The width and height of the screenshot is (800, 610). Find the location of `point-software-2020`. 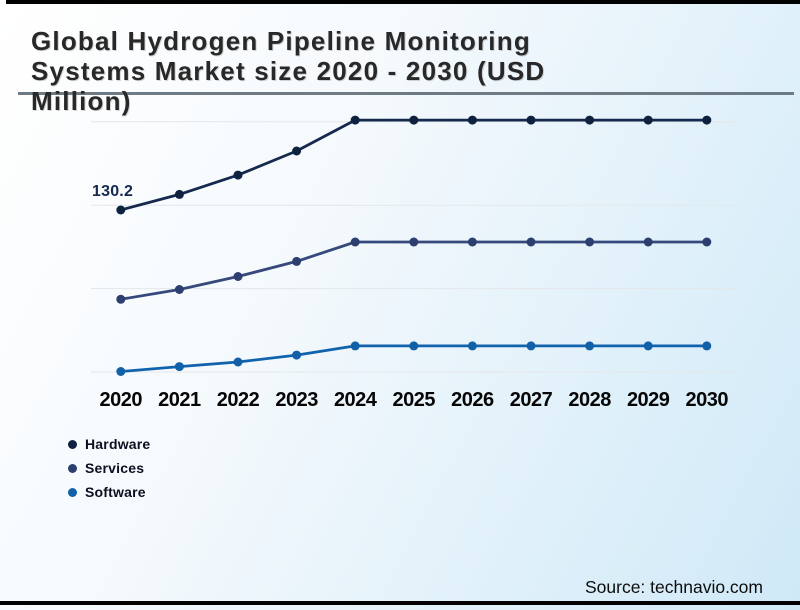

point-software-2020 is located at coordinates (121, 371).